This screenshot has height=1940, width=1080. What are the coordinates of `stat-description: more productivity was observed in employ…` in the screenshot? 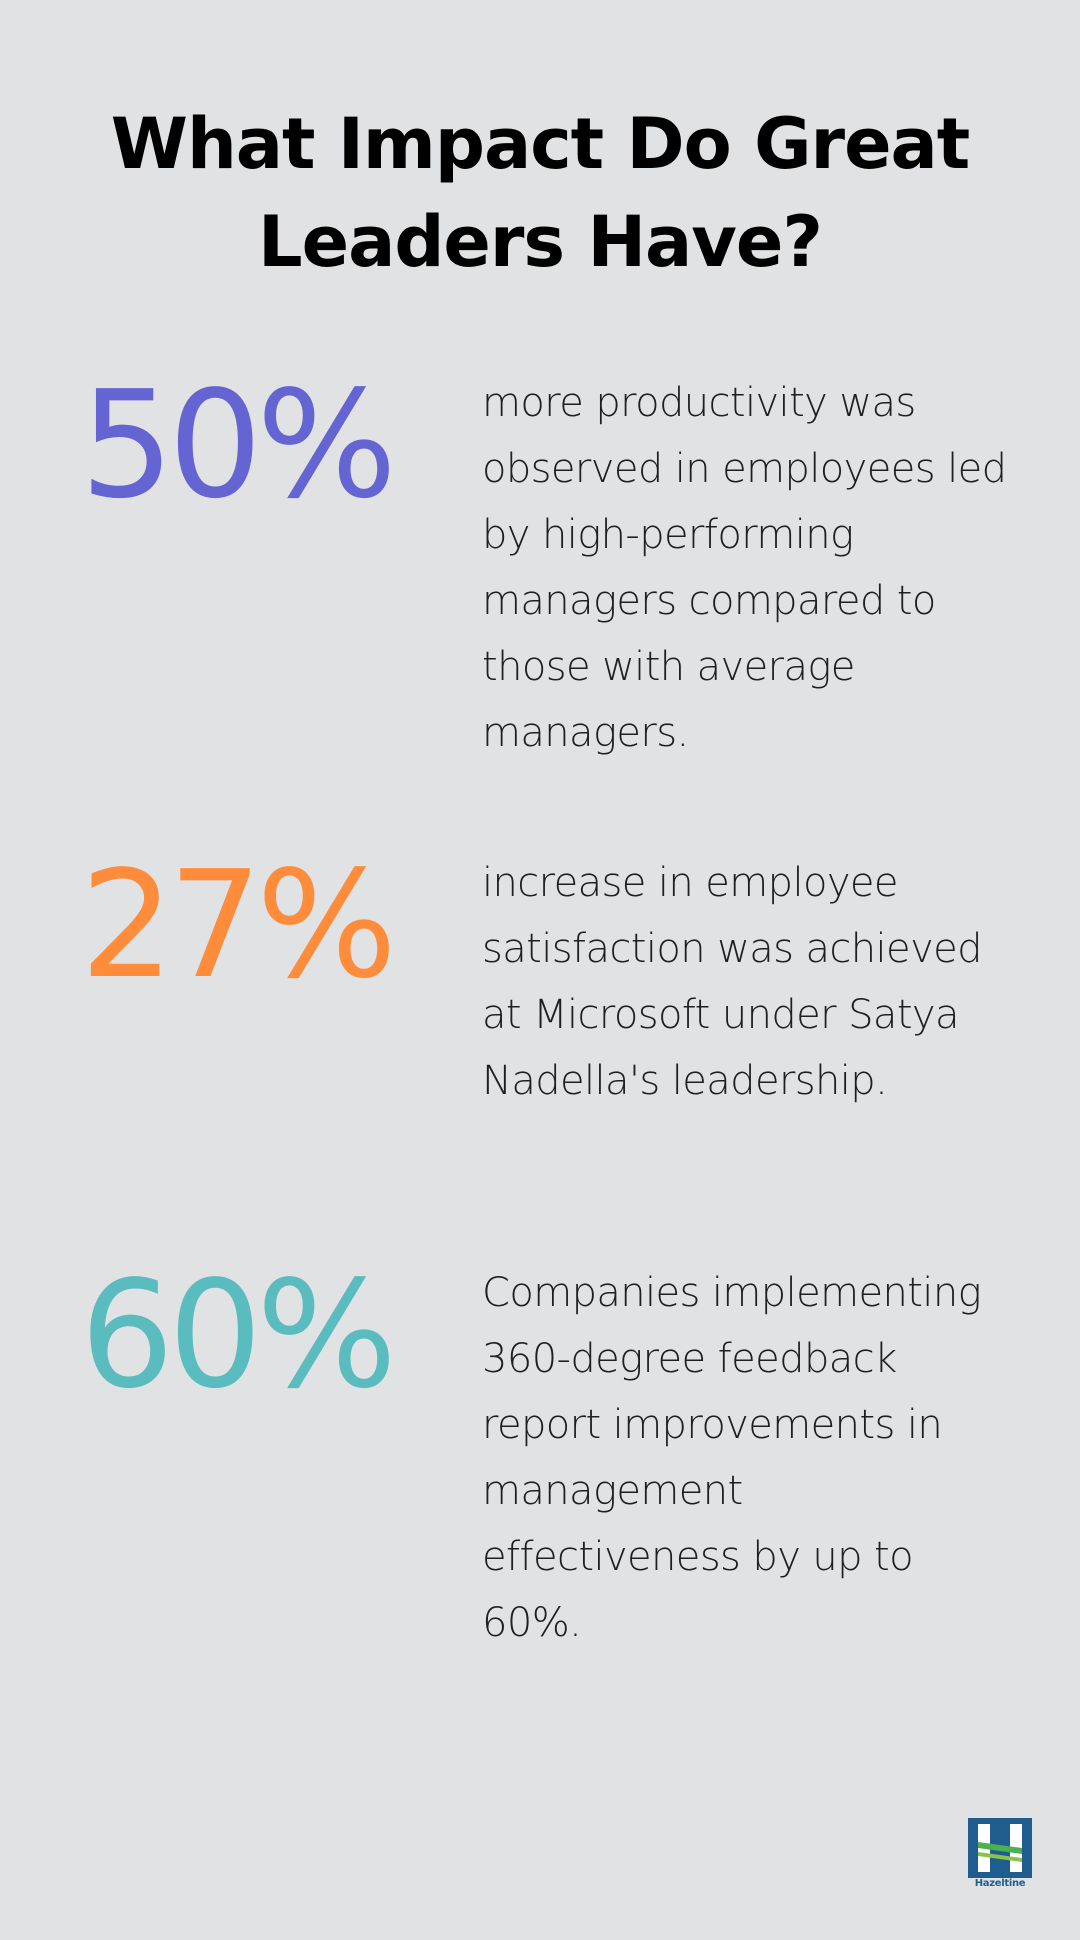 It's located at (744, 568).